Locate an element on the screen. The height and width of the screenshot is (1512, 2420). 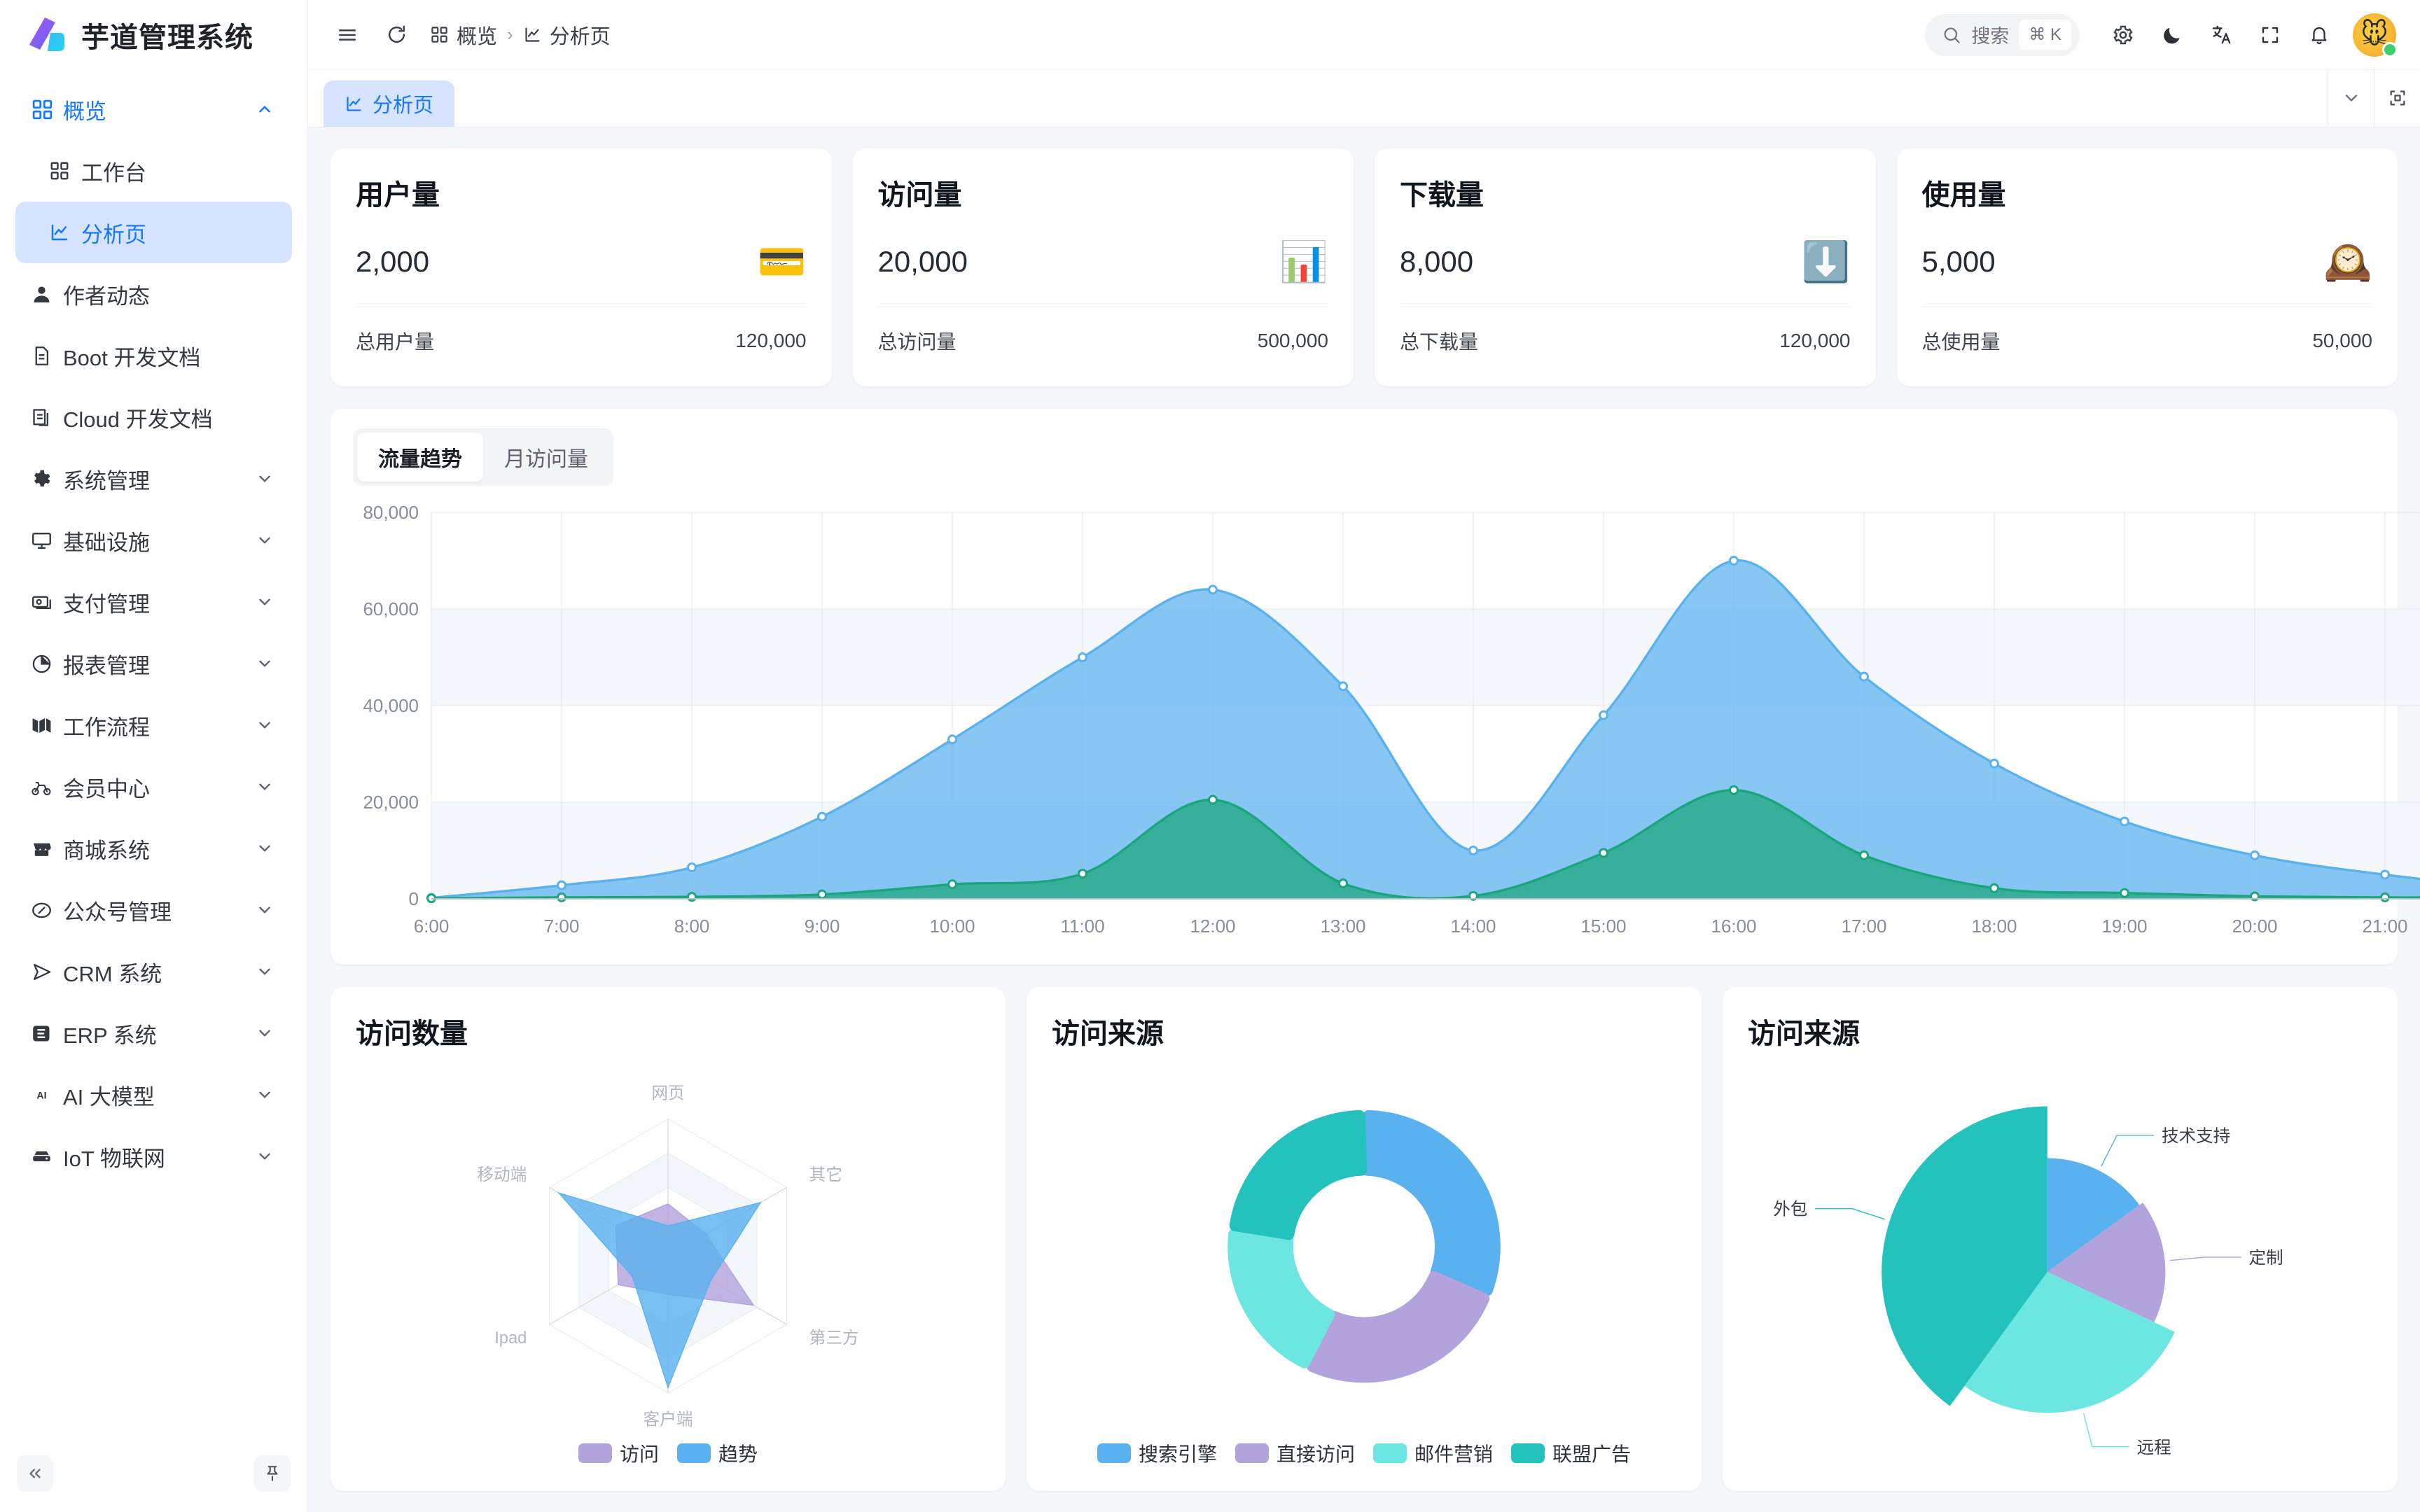
sidebar-item-crm: CRM 系统 is located at coordinates (153, 971).